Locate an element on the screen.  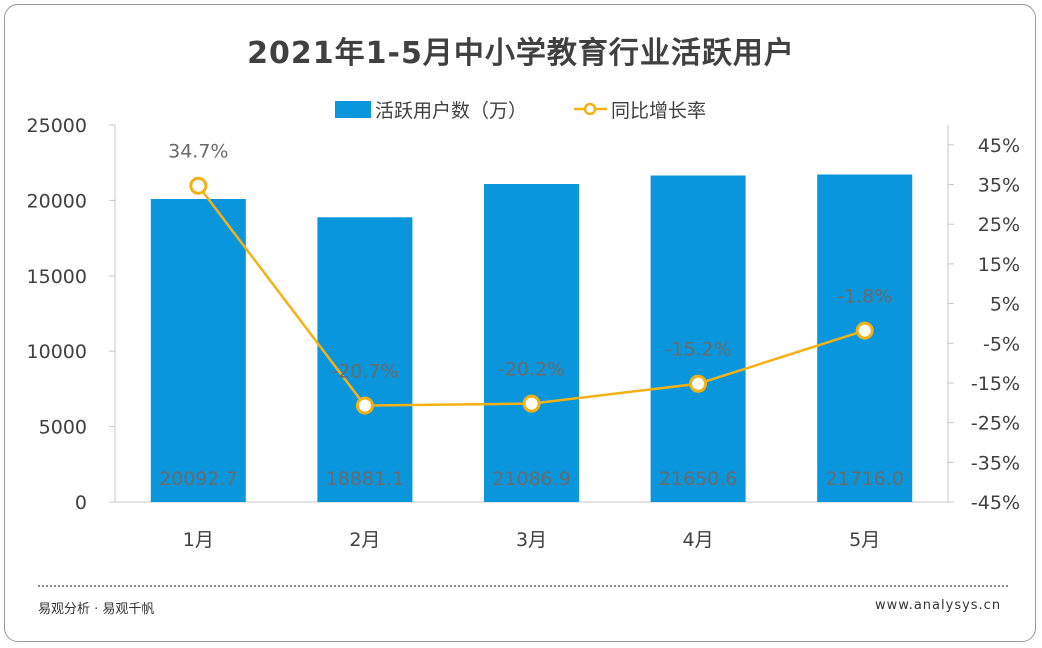
right-tick-label: 15% is located at coordinates (999, 265).